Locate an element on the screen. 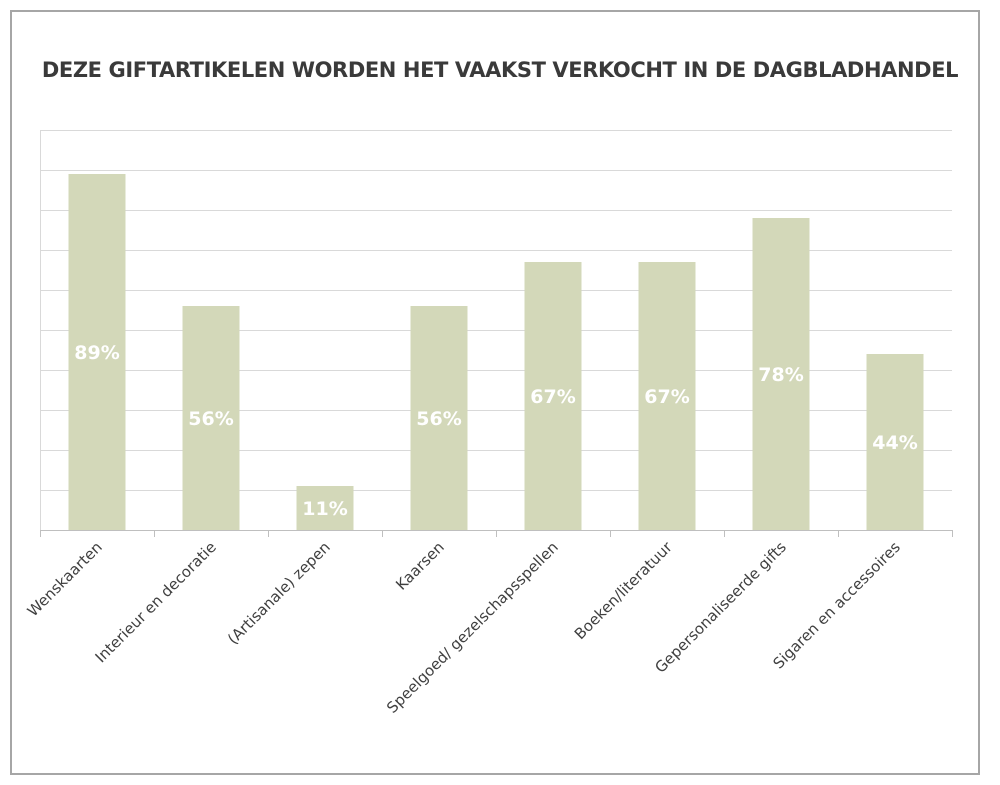 The image size is (1000, 785). category-label: Gepersonaliseerde gifts is located at coordinates (720, 607).